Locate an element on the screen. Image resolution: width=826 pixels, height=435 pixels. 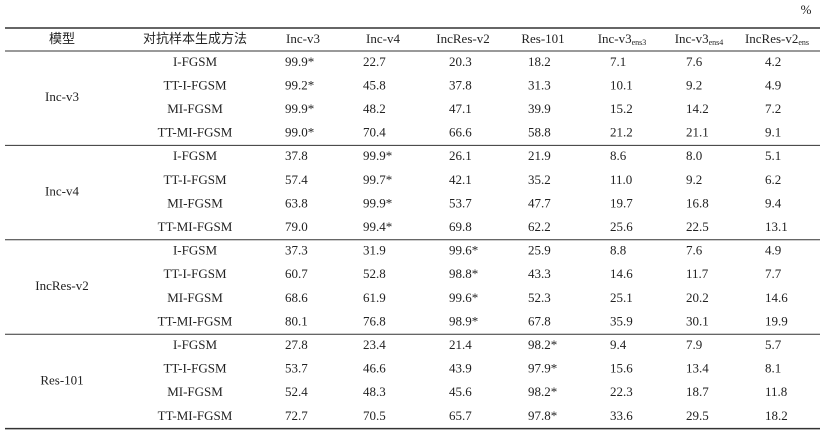
column-header-text: 对抗样本生成方法 is located at coordinates (195, 38).